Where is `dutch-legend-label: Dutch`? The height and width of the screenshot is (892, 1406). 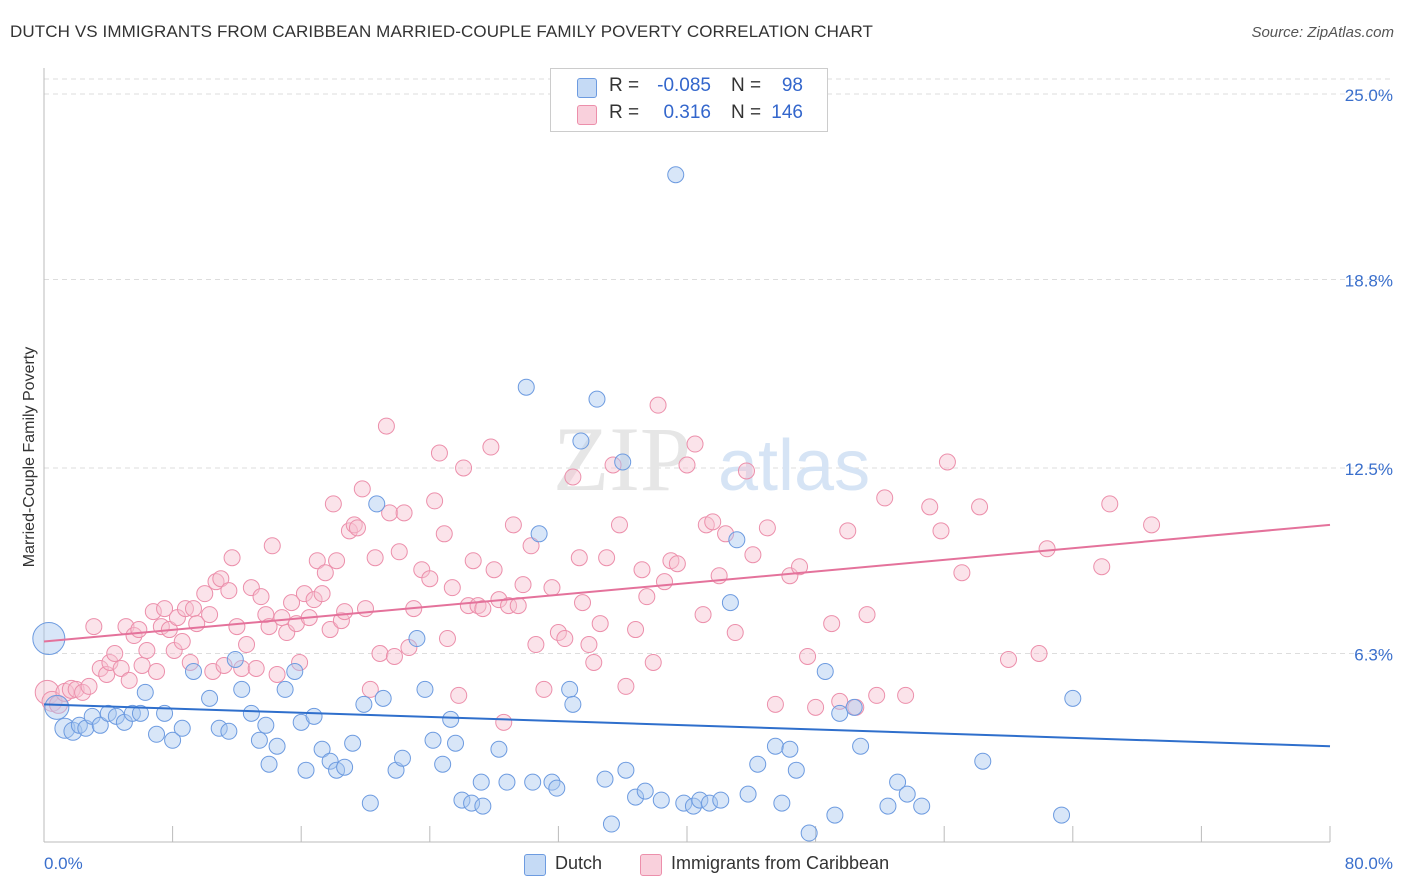
dutch-legend-label: Dutch is located at coordinates (579, 863).